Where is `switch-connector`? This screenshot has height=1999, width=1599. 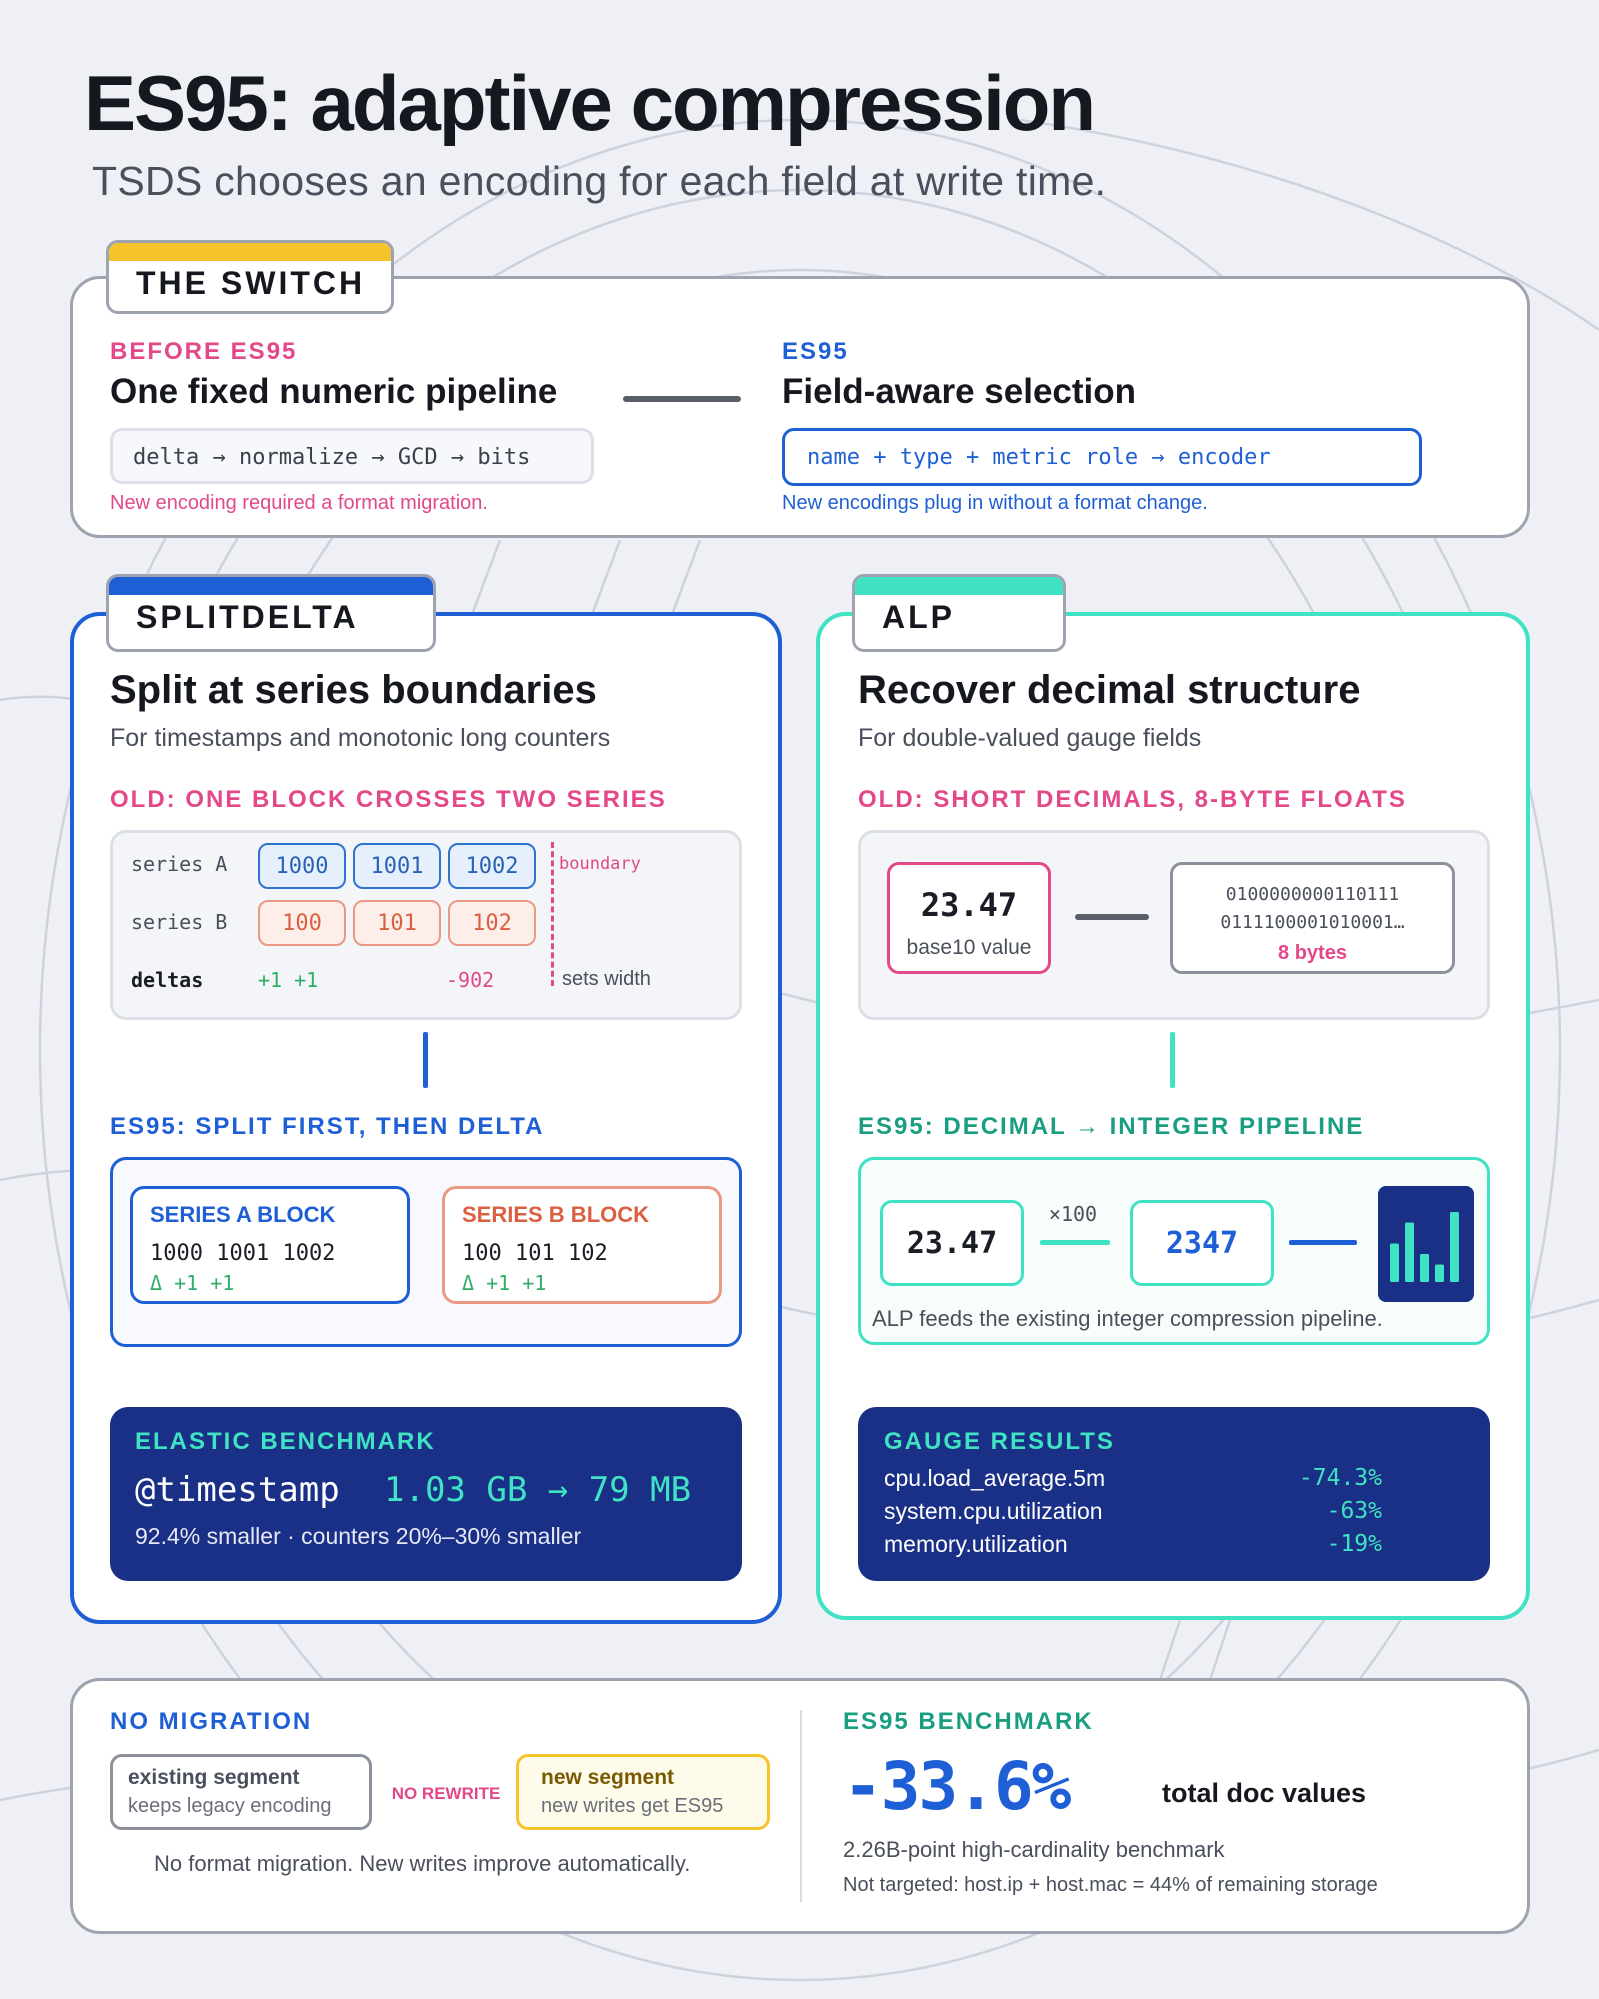
switch-connector is located at coordinates (682, 399).